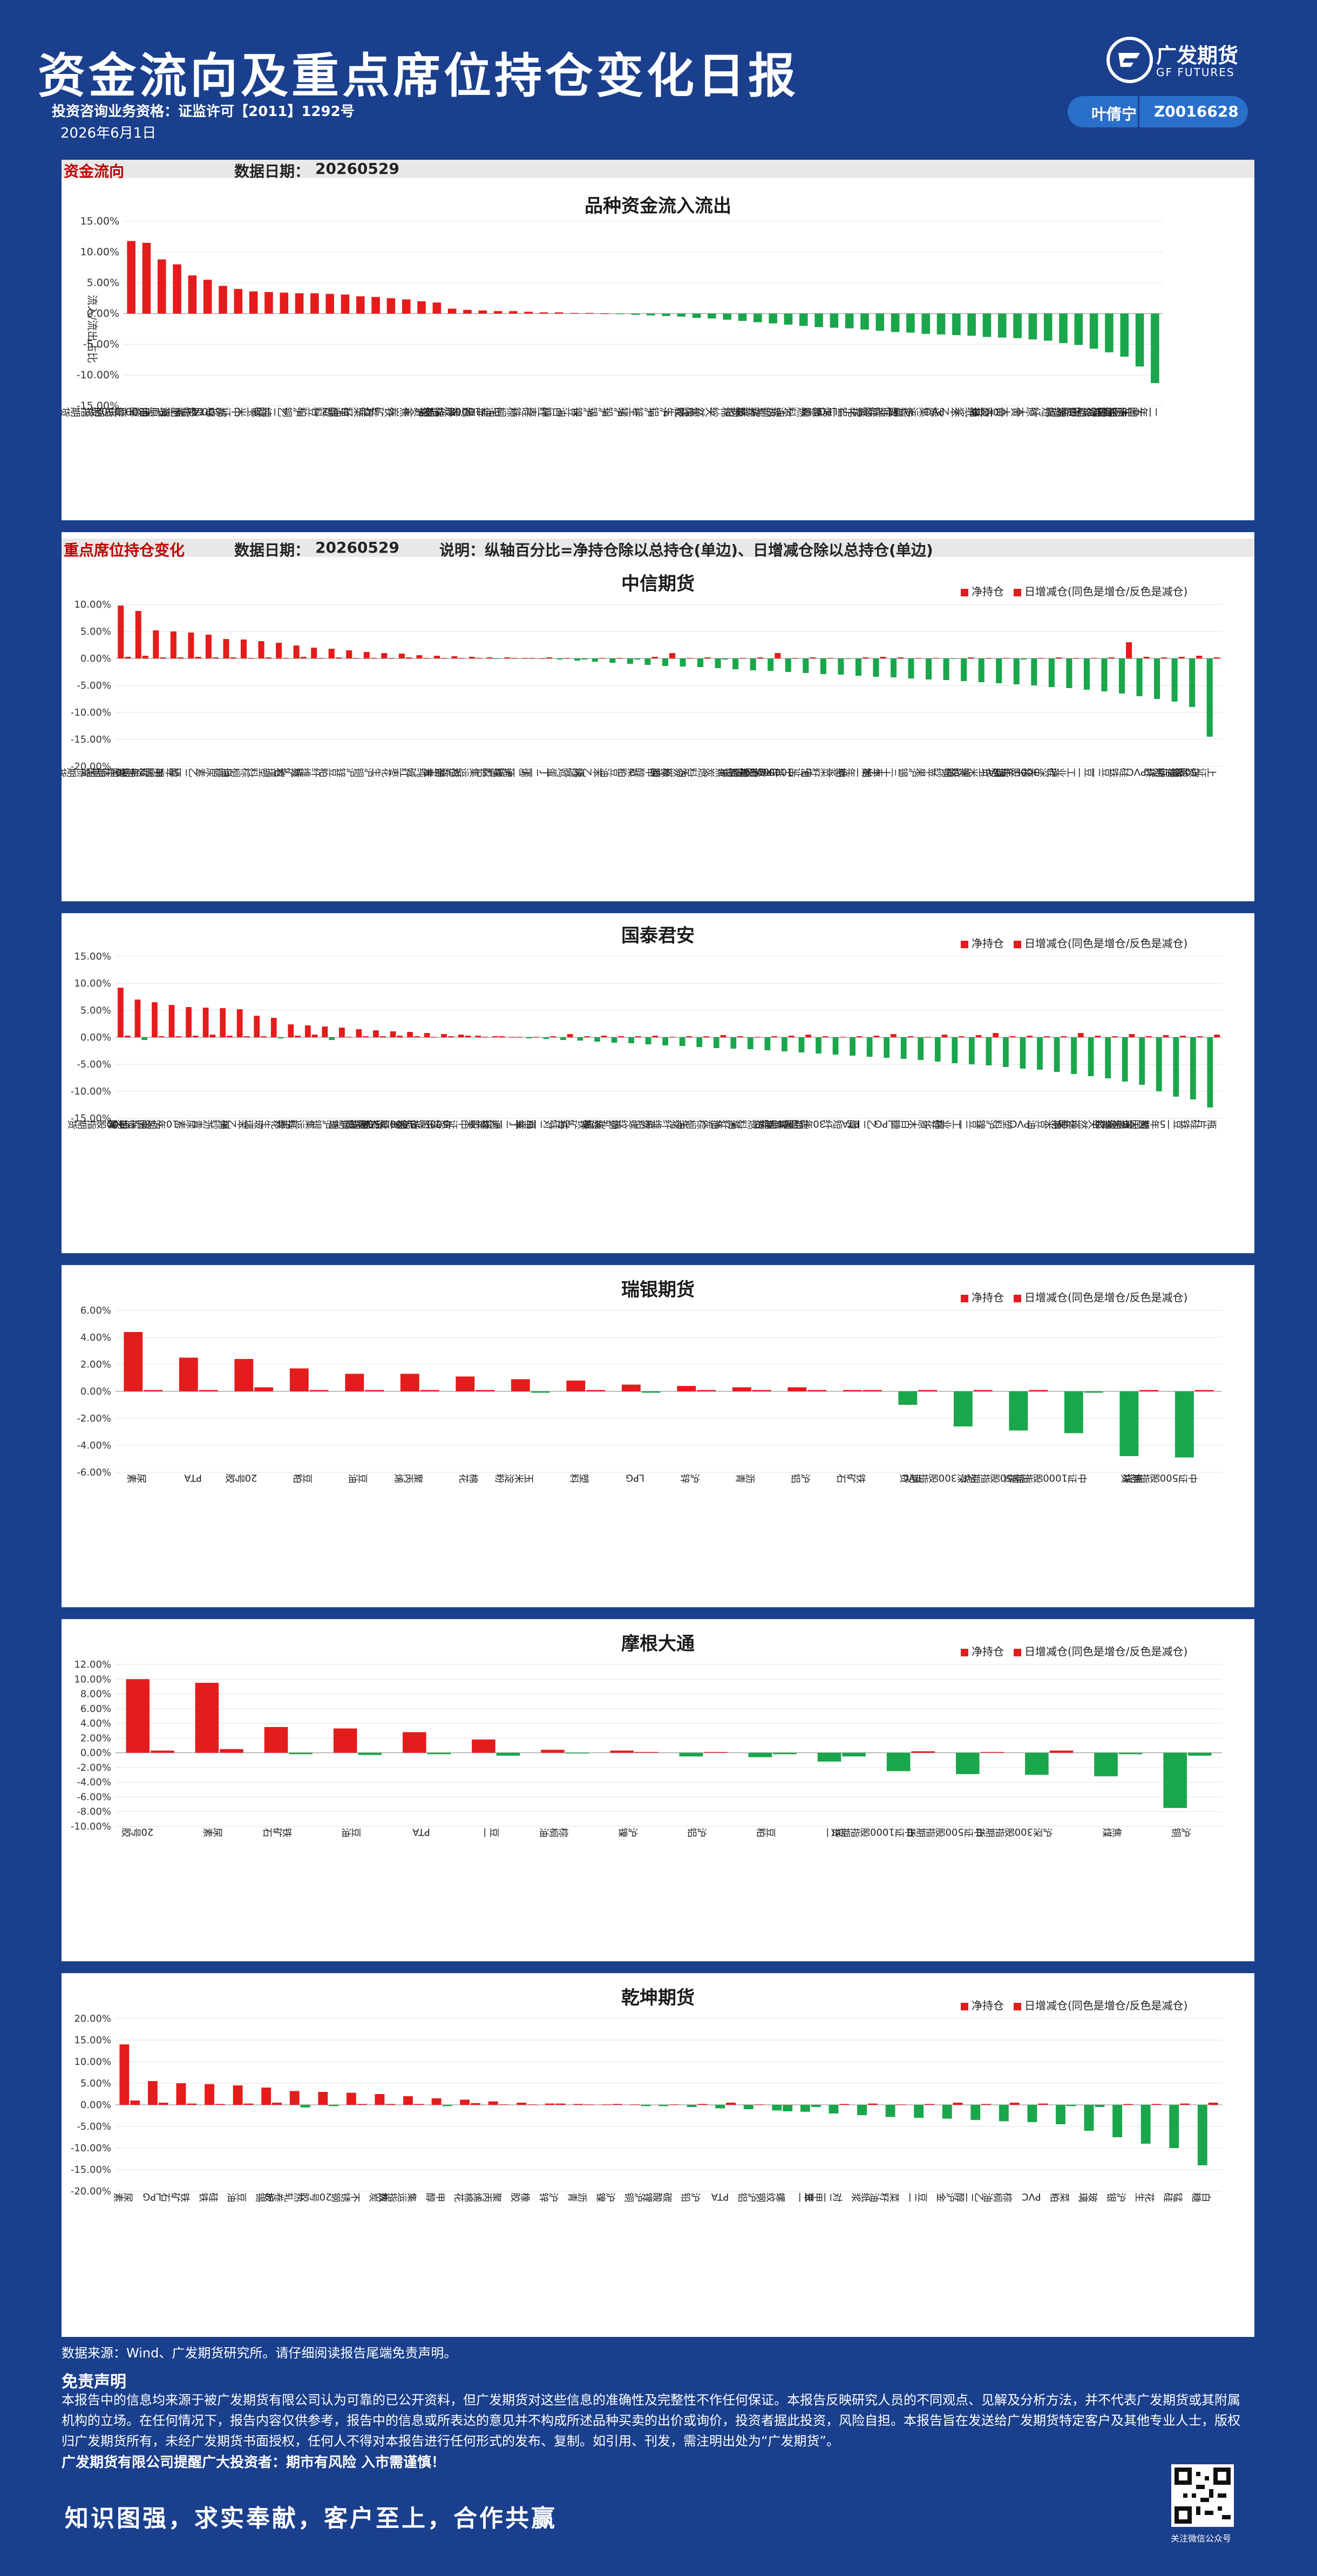 The height and width of the screenshot is (2576, 1317). What do you see at coordinates (791, 411) in the screenshot?
I see `category-label: 燃料油` at bounding box center [791, 411].